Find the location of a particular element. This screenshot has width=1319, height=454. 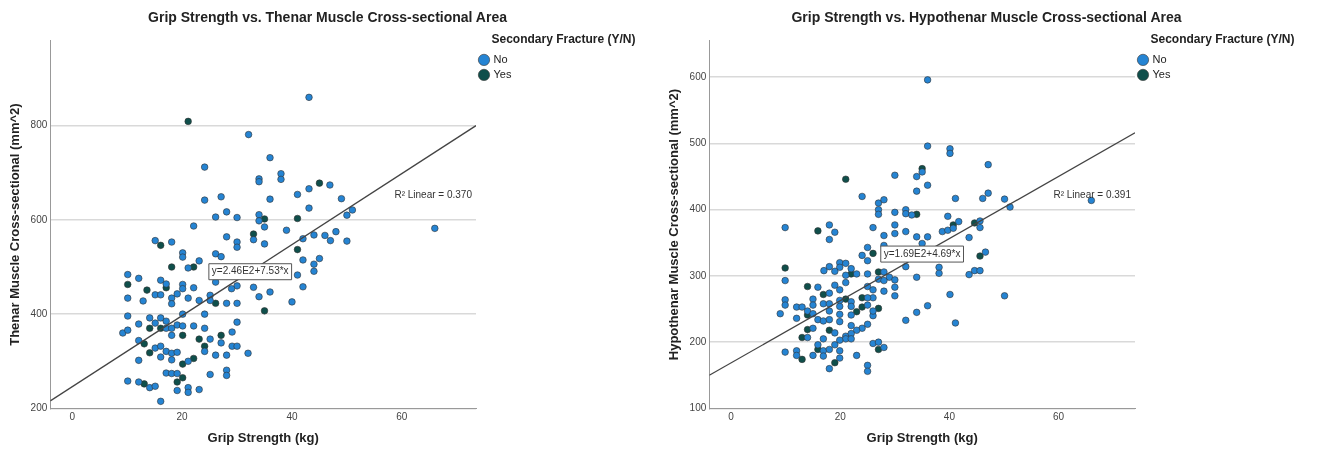

y-tick-label: 100 is located at coordinates (698, 408).